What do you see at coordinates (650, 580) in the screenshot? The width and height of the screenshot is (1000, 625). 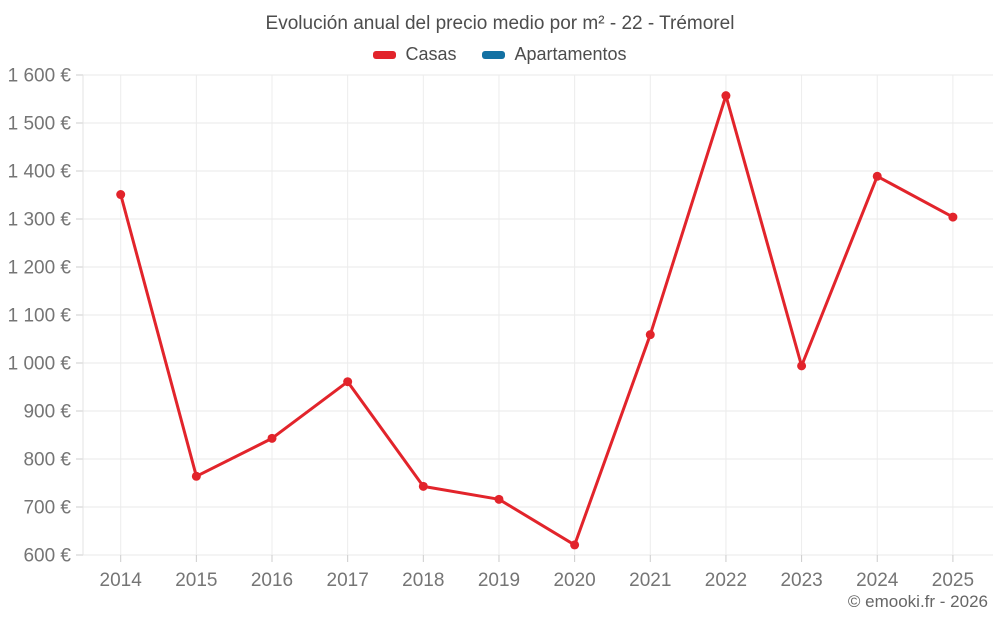 I see `x-axis-label: 2021` at bounding box center [650, 580].